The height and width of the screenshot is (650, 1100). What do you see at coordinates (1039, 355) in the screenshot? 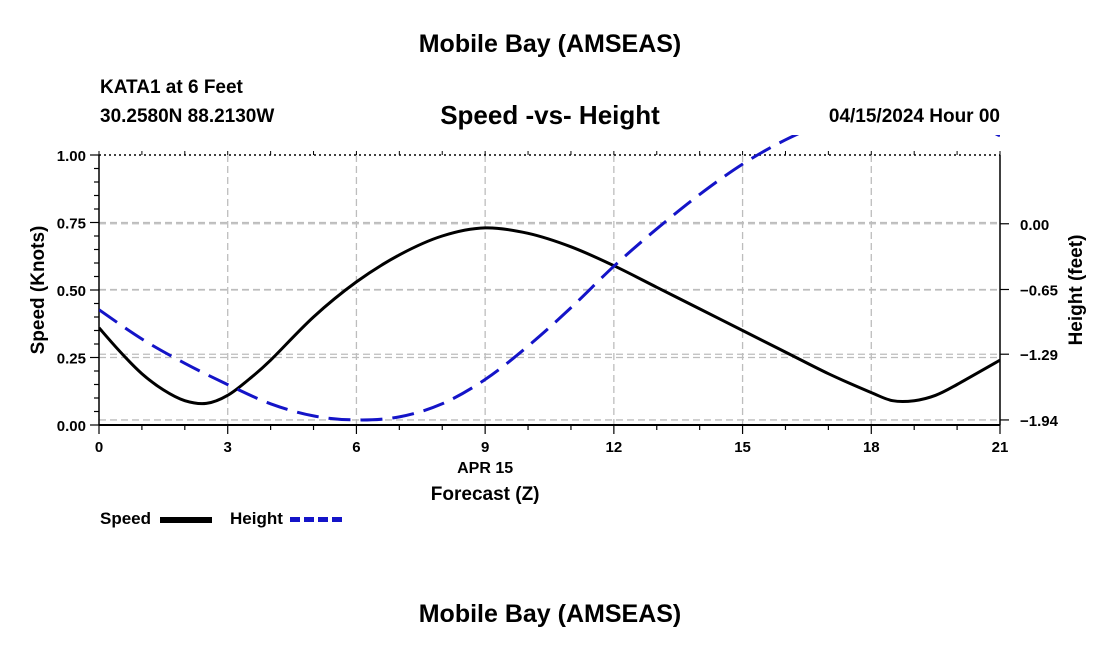
I see `y-right-tick-label-1: −1.29` at bounding box center [1039, 355].